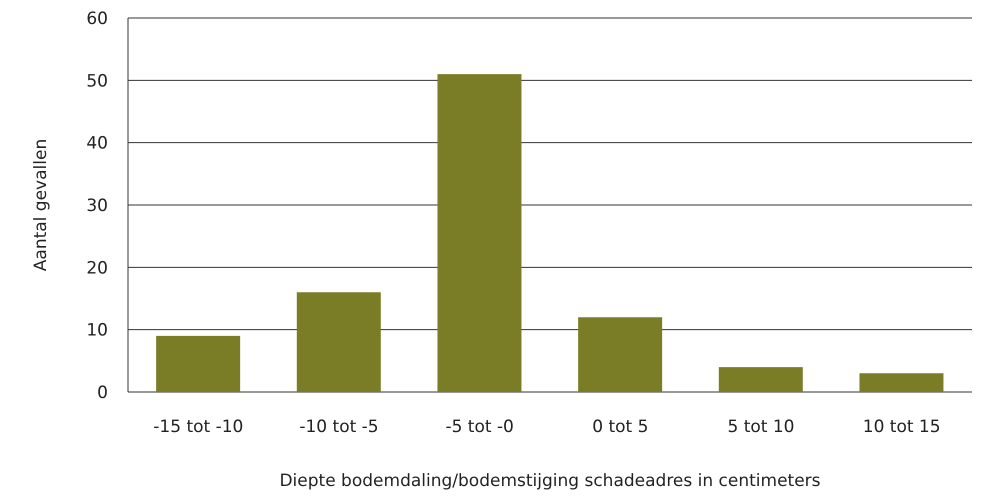 This screenshot has height=500, width=990. I want to click on y-tick-label: 30, so click(97, 206).